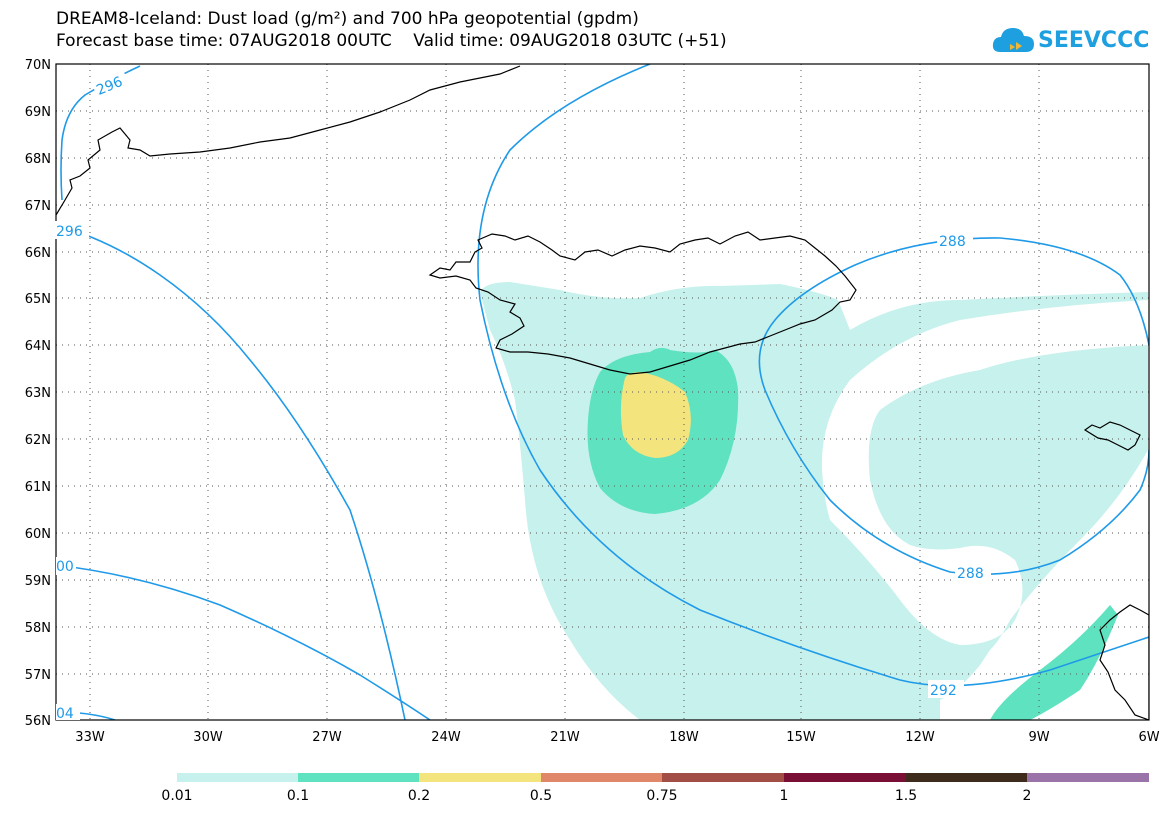 This screenshot has height=815, width=1175. Describe the element at coordinates (1094, 40) in the screenshot. I see `logo-text: SEEVCCC` at that location.